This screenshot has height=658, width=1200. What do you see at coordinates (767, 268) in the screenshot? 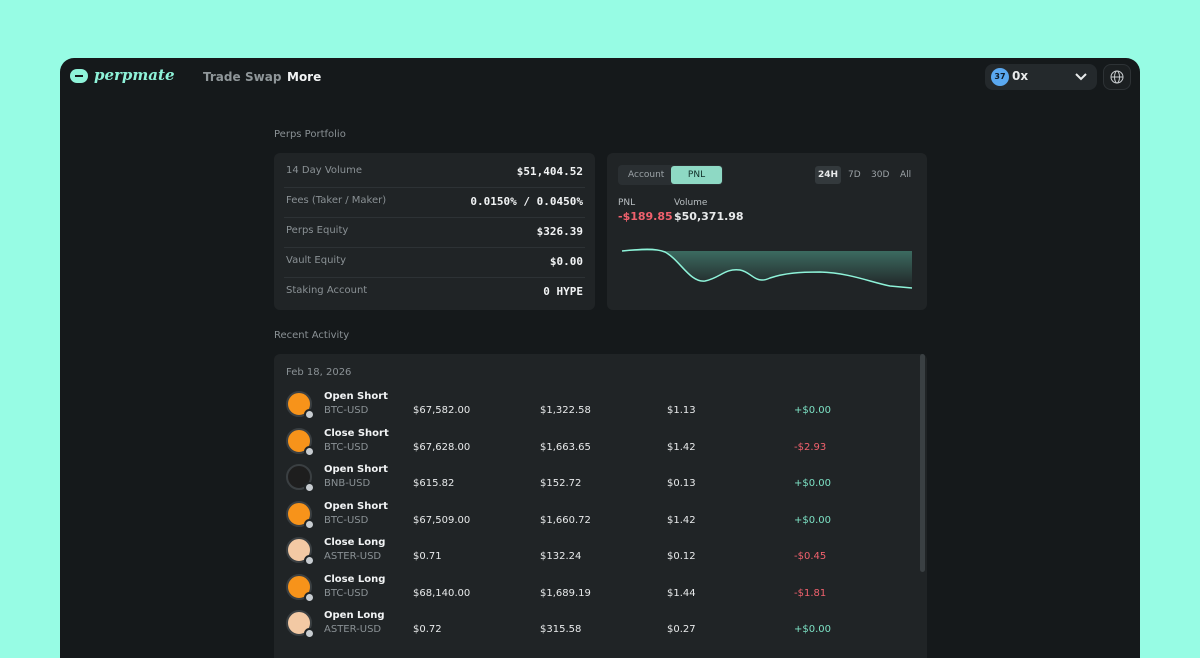
I see `pnl-sparkline` at bounding box center [767, 268].